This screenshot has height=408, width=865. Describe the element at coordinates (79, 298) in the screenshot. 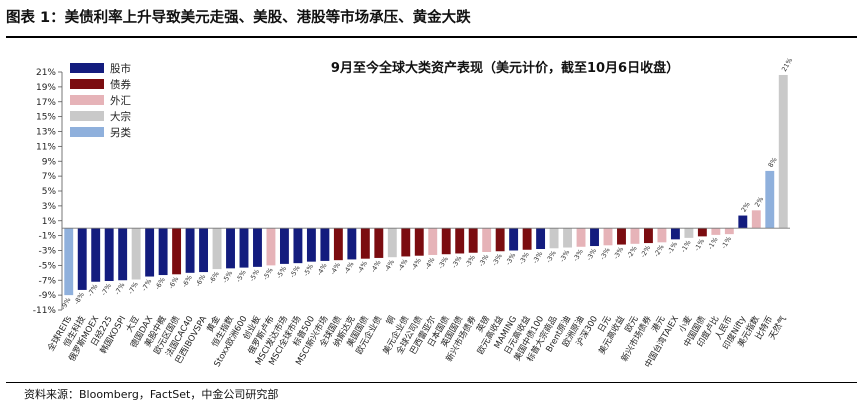

I see `bar-data-label: -8%` at that location.